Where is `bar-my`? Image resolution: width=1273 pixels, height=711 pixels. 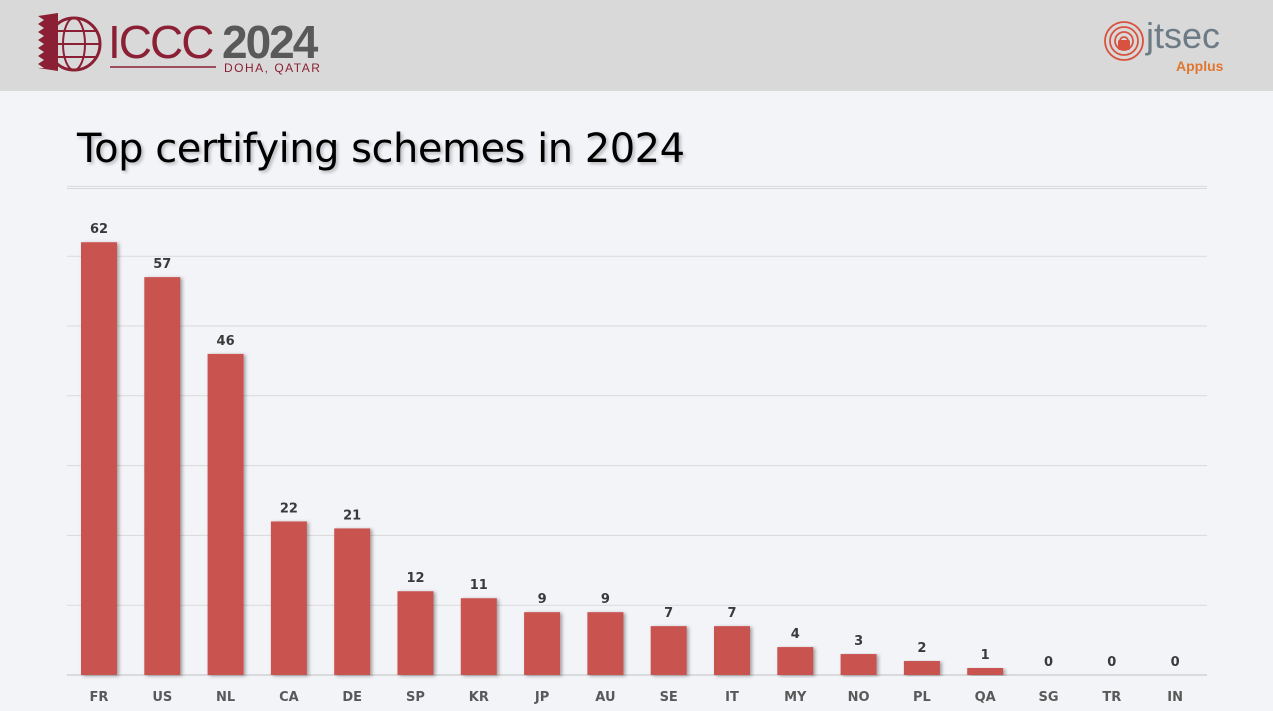
bar-my is located at coordinates (795, 661).